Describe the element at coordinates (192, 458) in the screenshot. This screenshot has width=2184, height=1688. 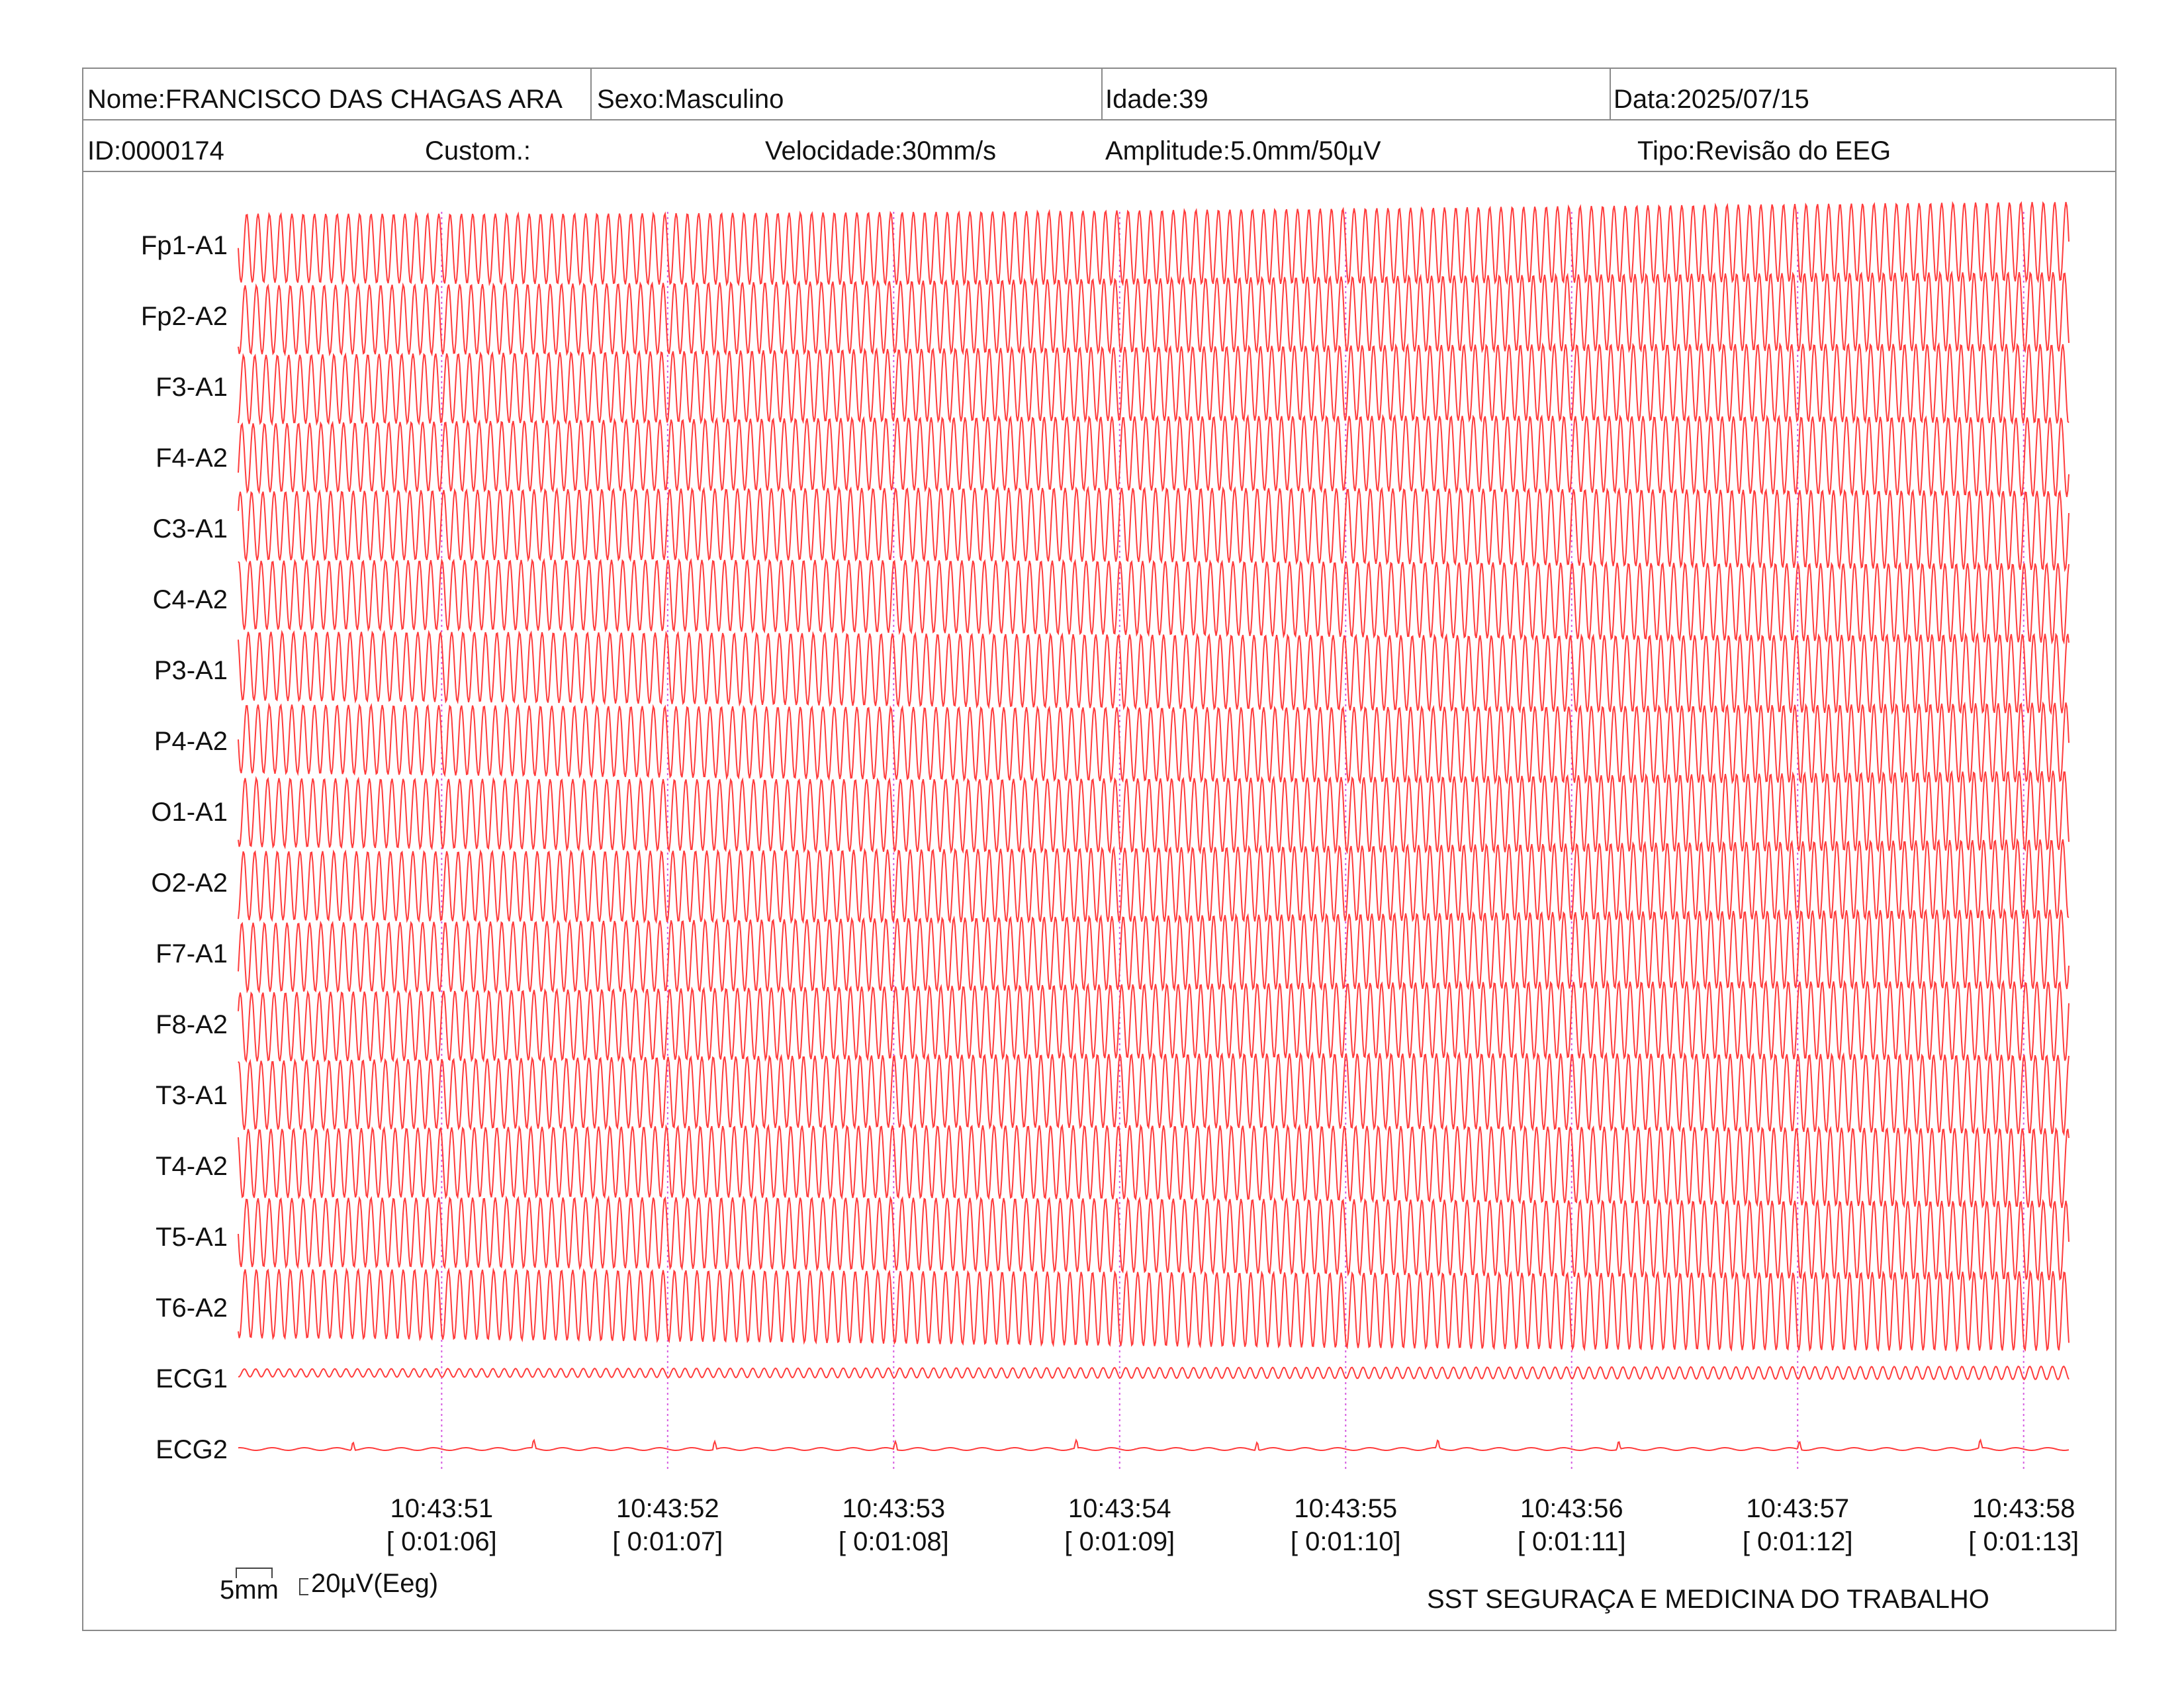
I see `channel-label: F4-A2` at that location.